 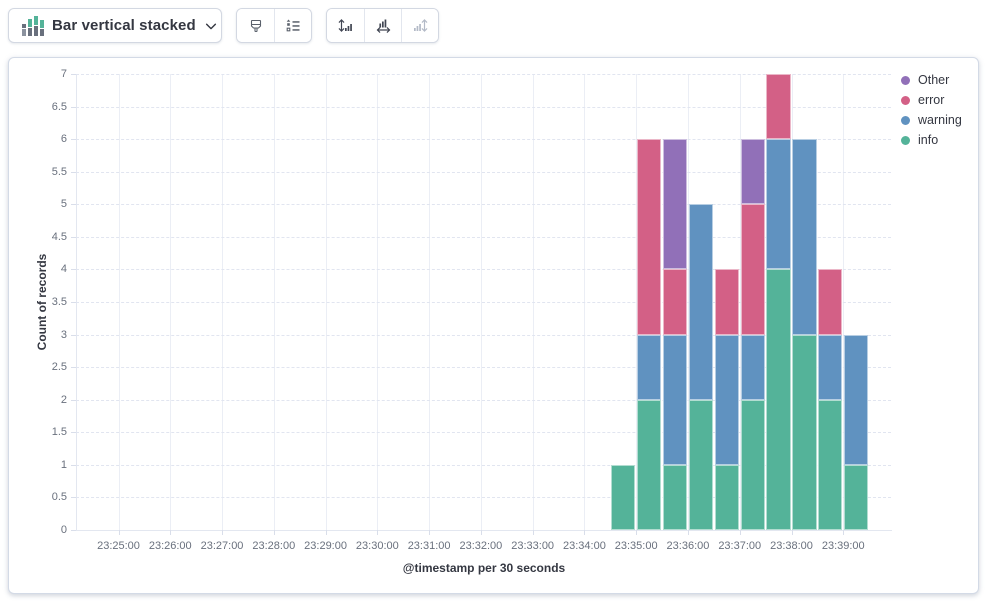 I want to click on legend-label: info, so click(x=928, y=140).